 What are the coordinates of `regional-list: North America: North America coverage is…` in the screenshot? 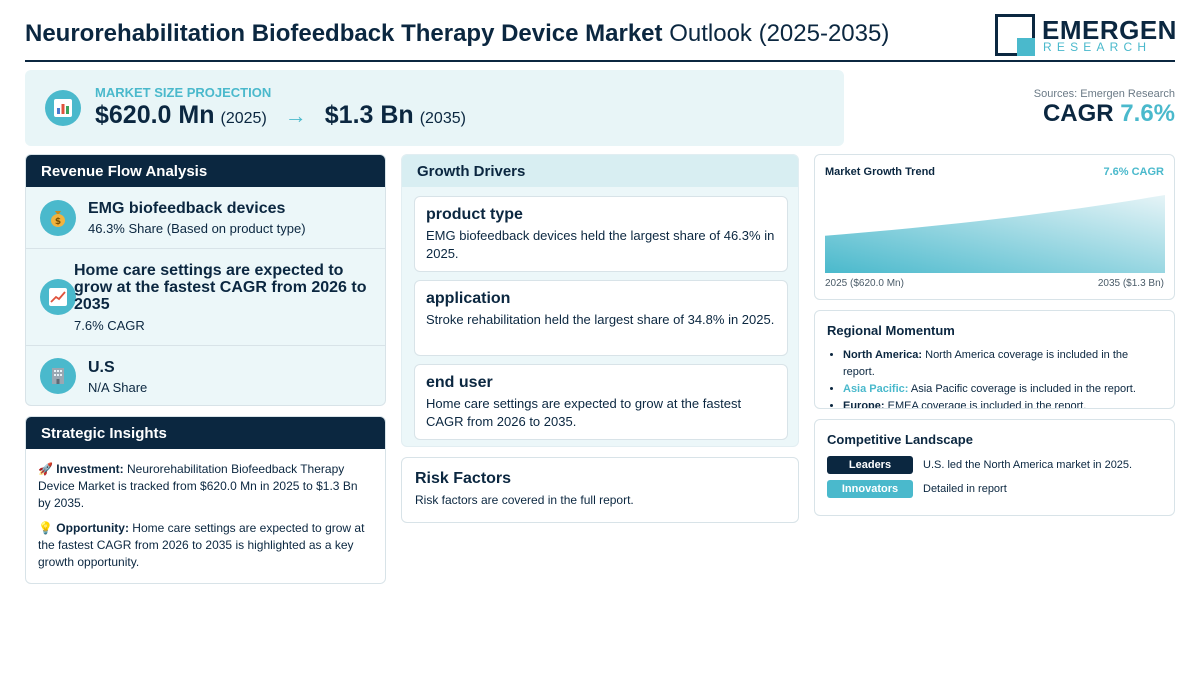 It's located at (994, 378).